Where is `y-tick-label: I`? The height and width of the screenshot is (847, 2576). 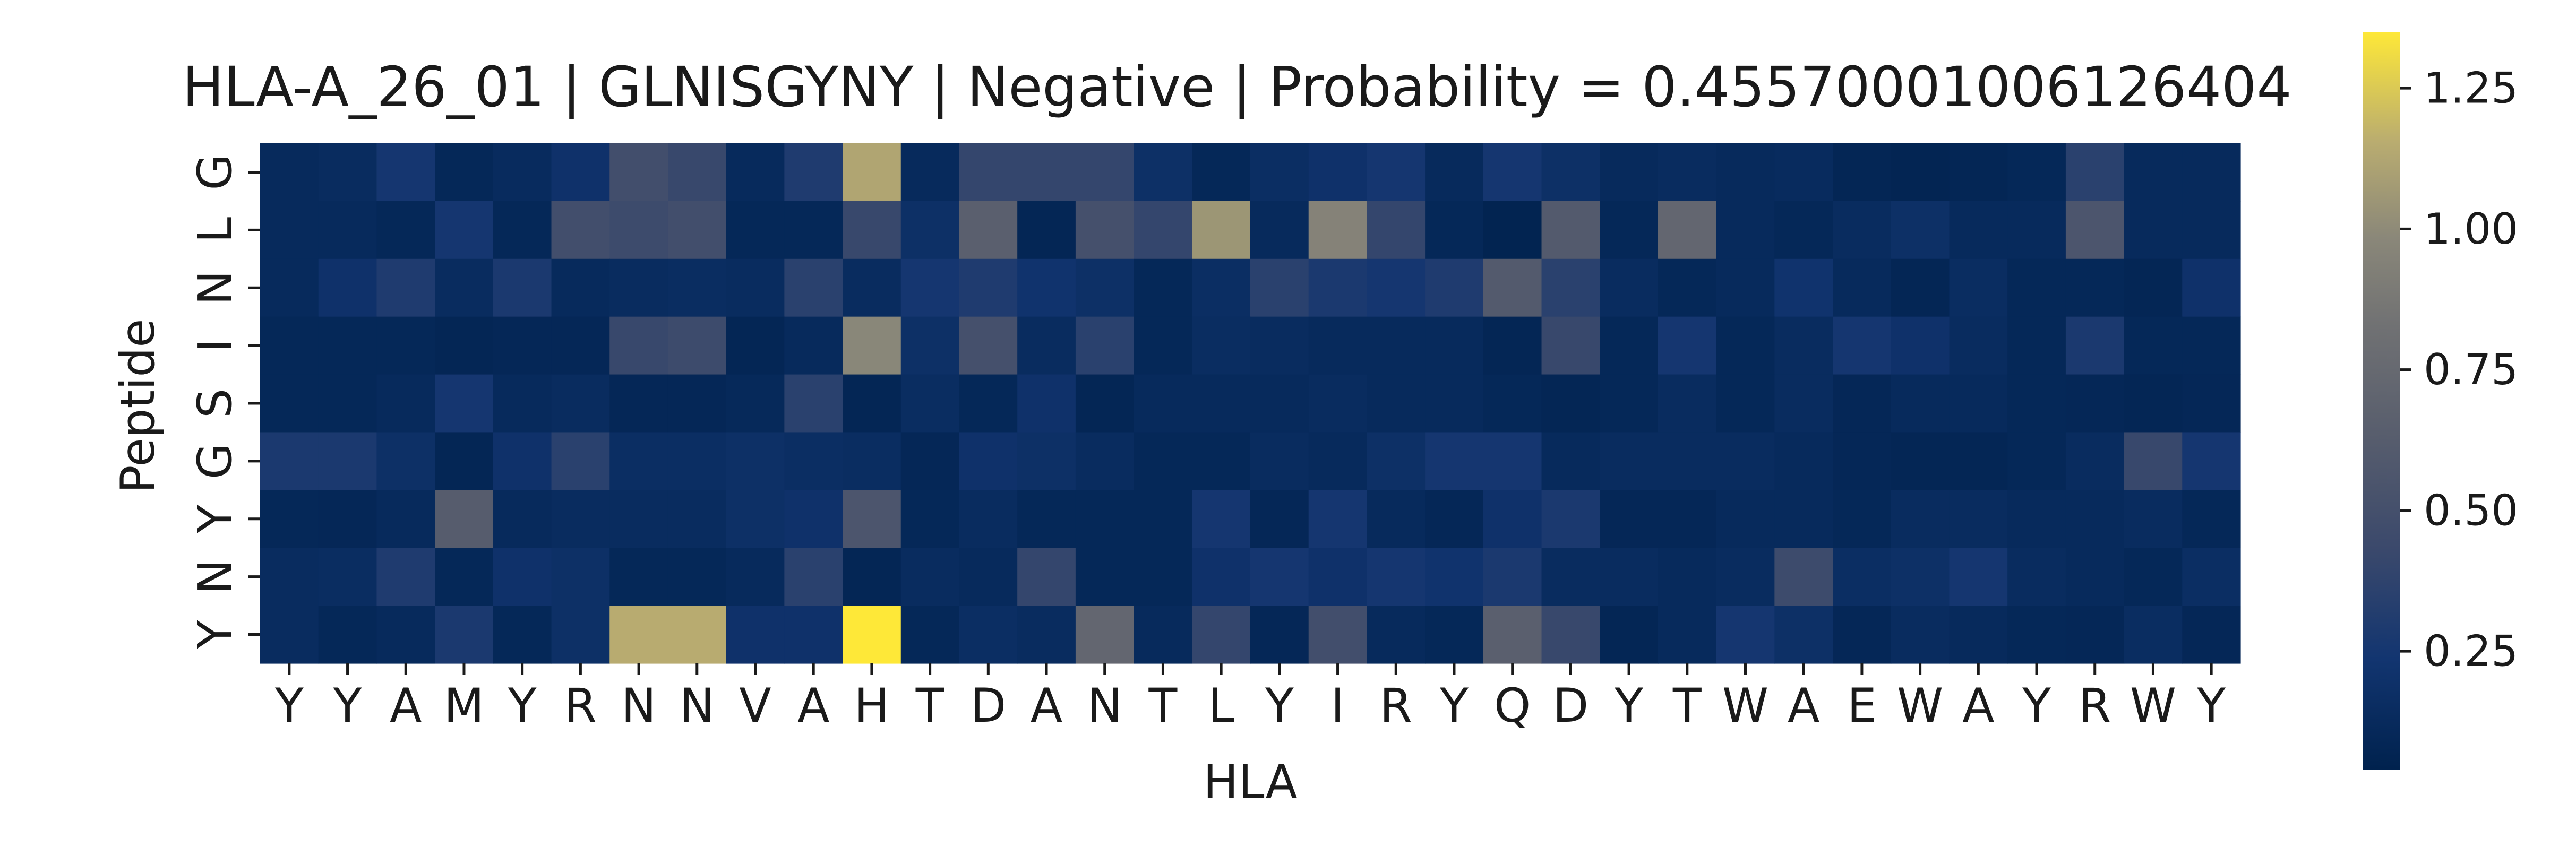 y-tick-label: I is located at coordinates (216, 345).